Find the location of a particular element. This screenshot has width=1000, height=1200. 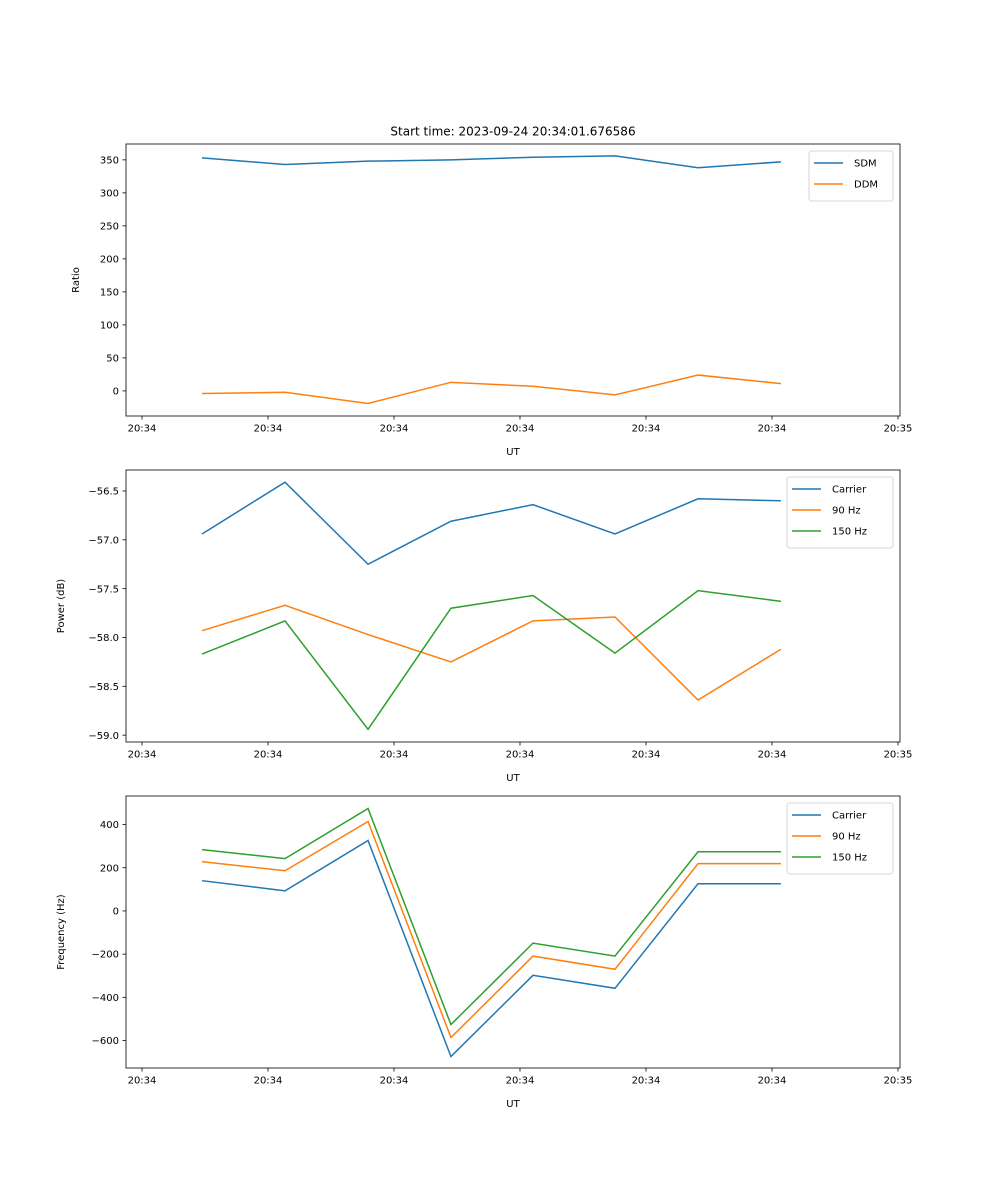

legend-label: SDM is located at coordinates (865, 164).